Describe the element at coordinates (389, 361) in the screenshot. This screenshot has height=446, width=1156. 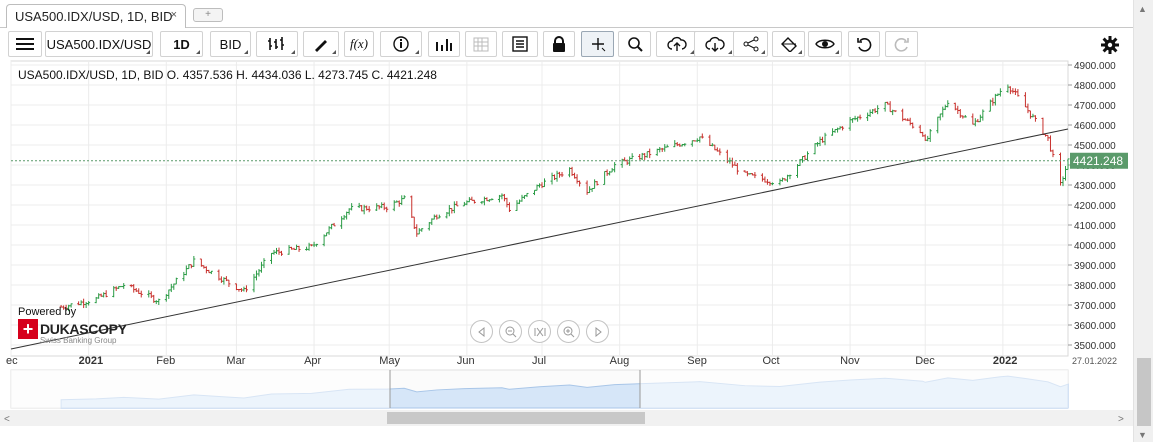
I see `x-tick-label: May` at that location.